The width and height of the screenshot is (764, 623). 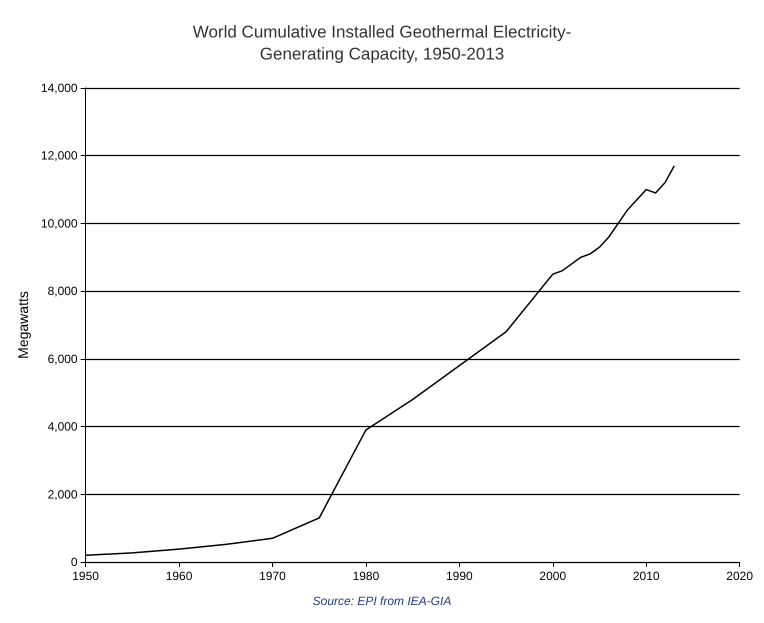 I want to click on x-tick-label: 2010, so click(x=646, y=576).